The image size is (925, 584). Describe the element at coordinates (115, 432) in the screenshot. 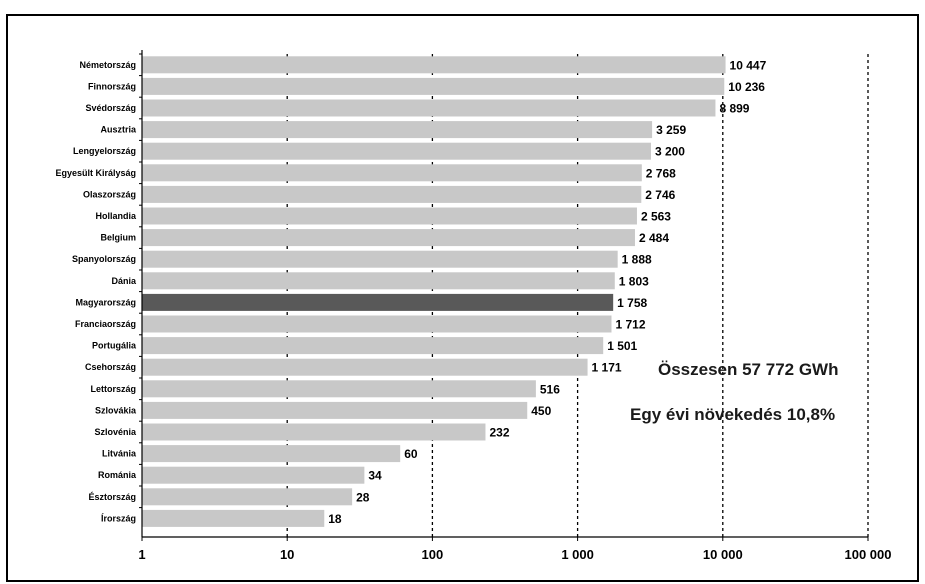

I see `category-label: Szlovénia` at that location.